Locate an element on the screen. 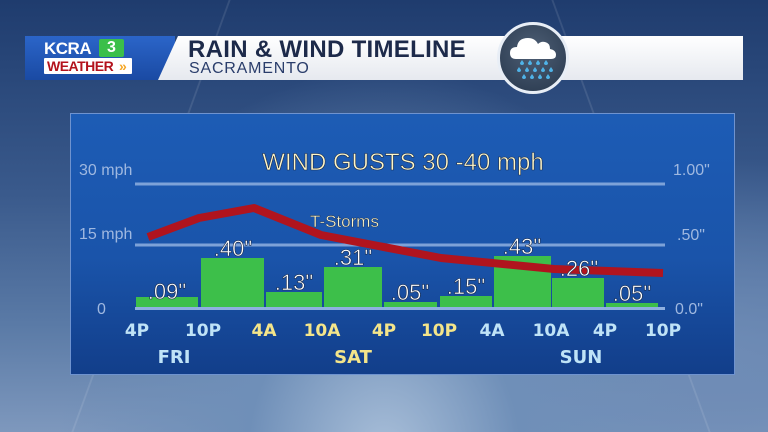 Image resolution: width=768 pixels, height=432 pixels. tstorms-annotation: T-Storms is located at coordinates (344, 221).